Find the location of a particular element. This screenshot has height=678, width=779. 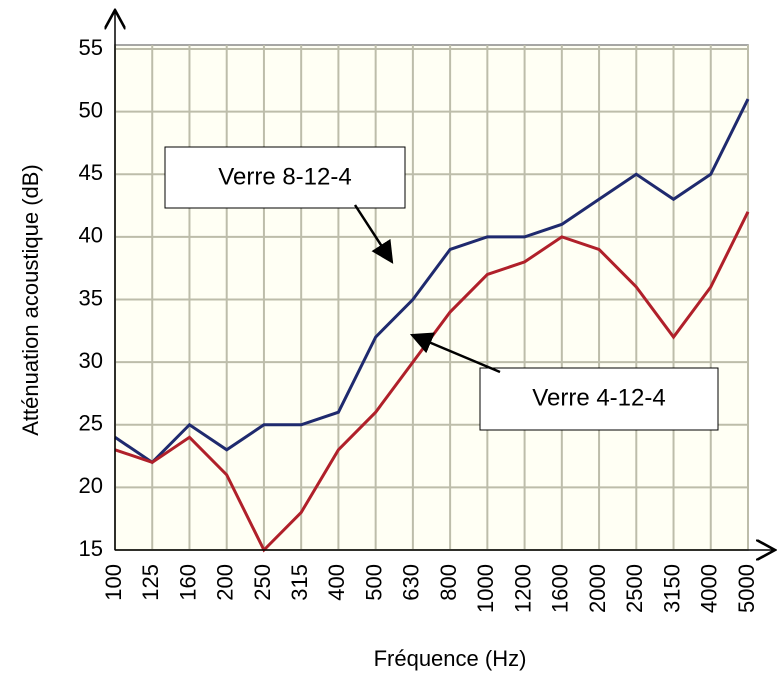

x-tick-label: 800 is located at coordinates (448, 582).